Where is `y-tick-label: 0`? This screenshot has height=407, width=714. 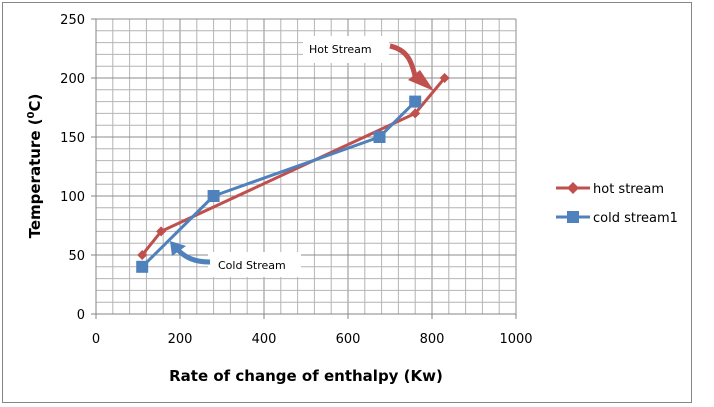 y-tick-label: 0 is located at coordinates (81, 315).